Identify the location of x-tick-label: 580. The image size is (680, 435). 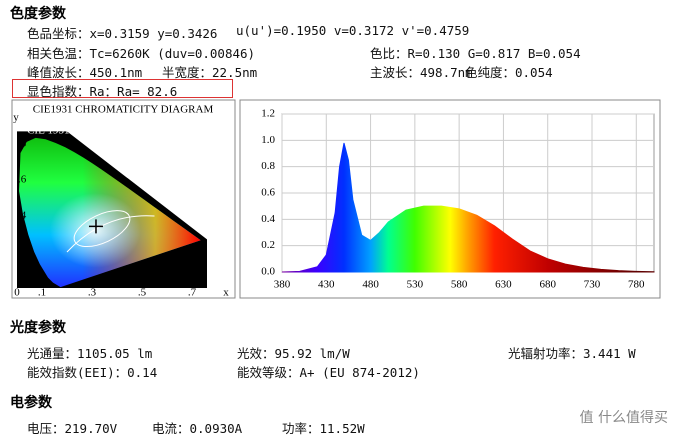
(459, 285).